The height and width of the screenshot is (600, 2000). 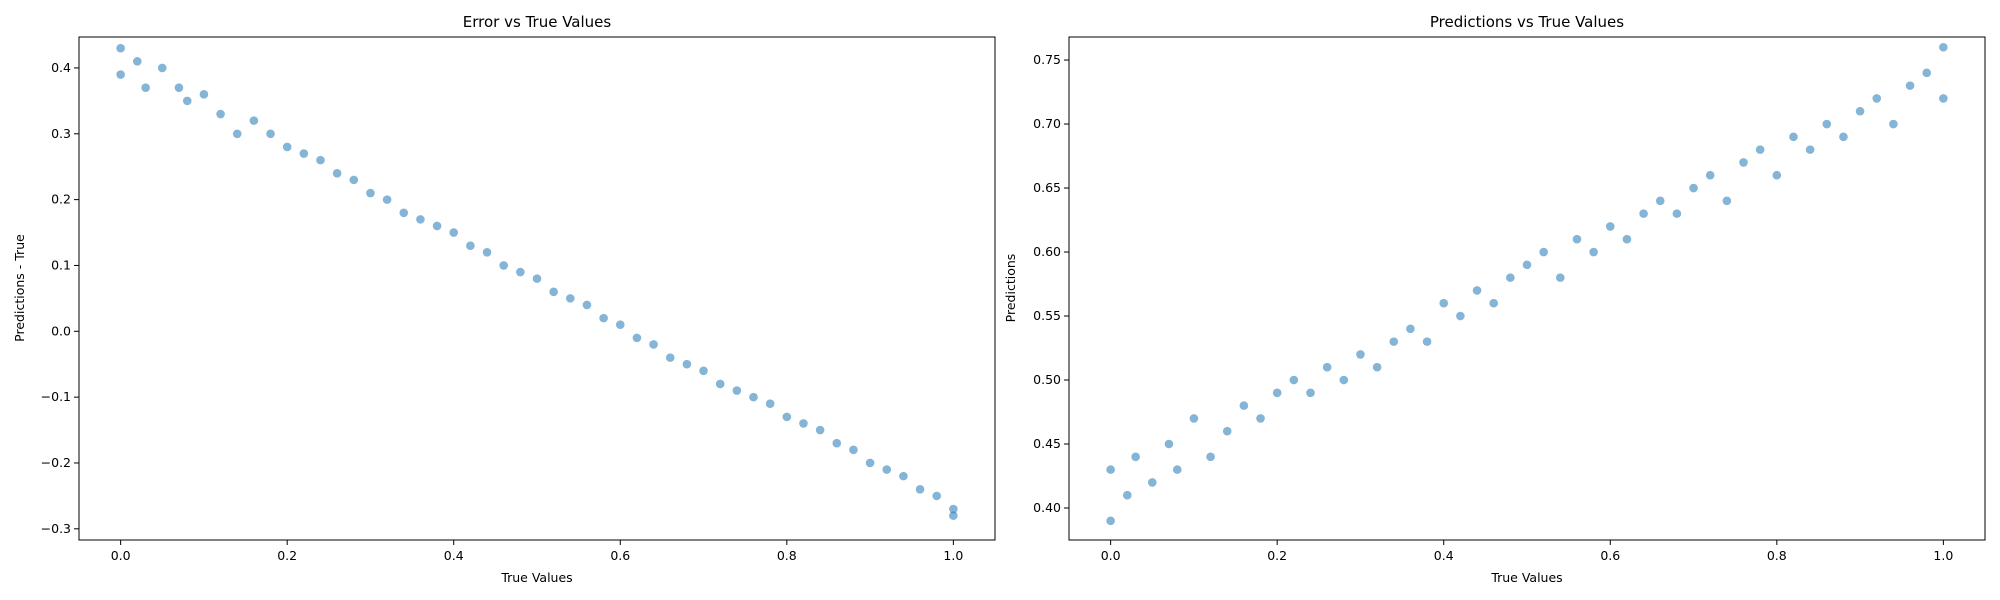 What do you see at coordinates (1527, 22) in the screenshot?
I see `chart-title: Predictions vs True Values` at bounding box center [1527, 22].